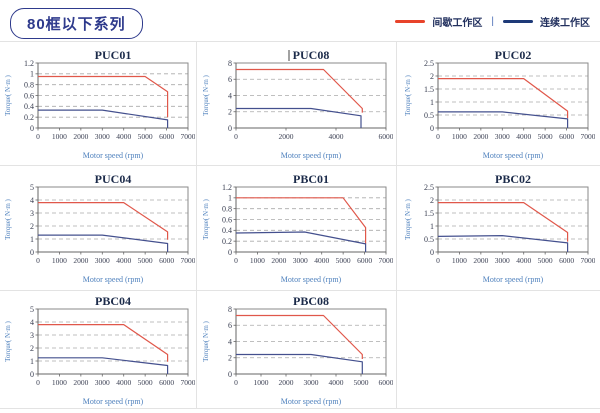 Image resolution: width=600 pixels, height=413 pixels. I want to click on continuous-zone-label: 连续工作区, so click(565, 23).